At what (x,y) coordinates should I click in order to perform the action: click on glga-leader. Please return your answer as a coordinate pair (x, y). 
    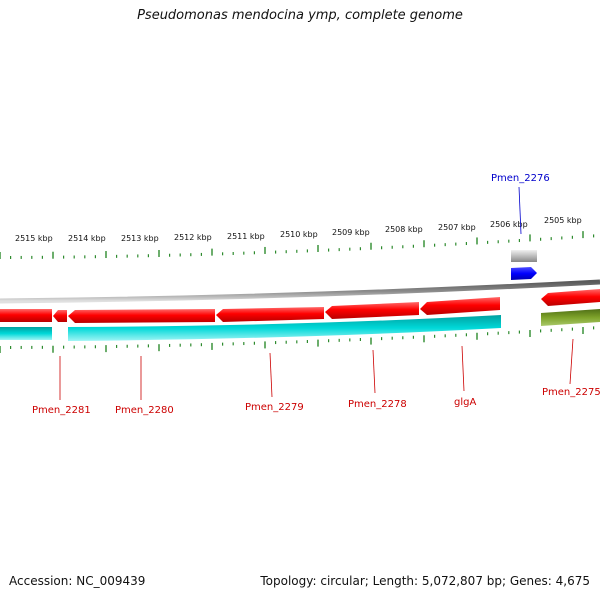
    Looking at the image, I should click on (463, 368).